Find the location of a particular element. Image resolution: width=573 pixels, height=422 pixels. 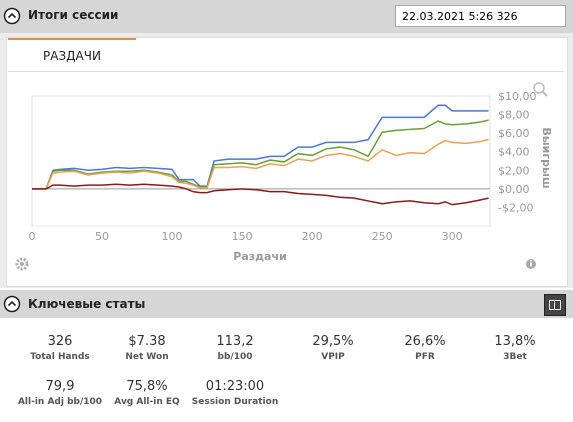

stat: 79,9 All-in Adj bb/100 is located at coordinates (60, 393).